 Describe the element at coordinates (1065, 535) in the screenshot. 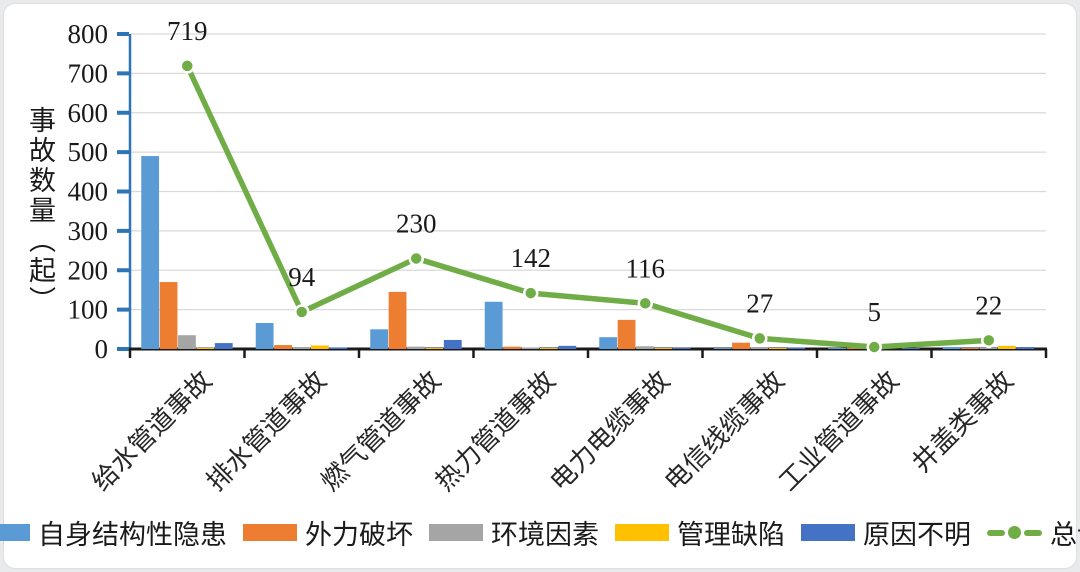

I see `legend-label: 总计` at that location.